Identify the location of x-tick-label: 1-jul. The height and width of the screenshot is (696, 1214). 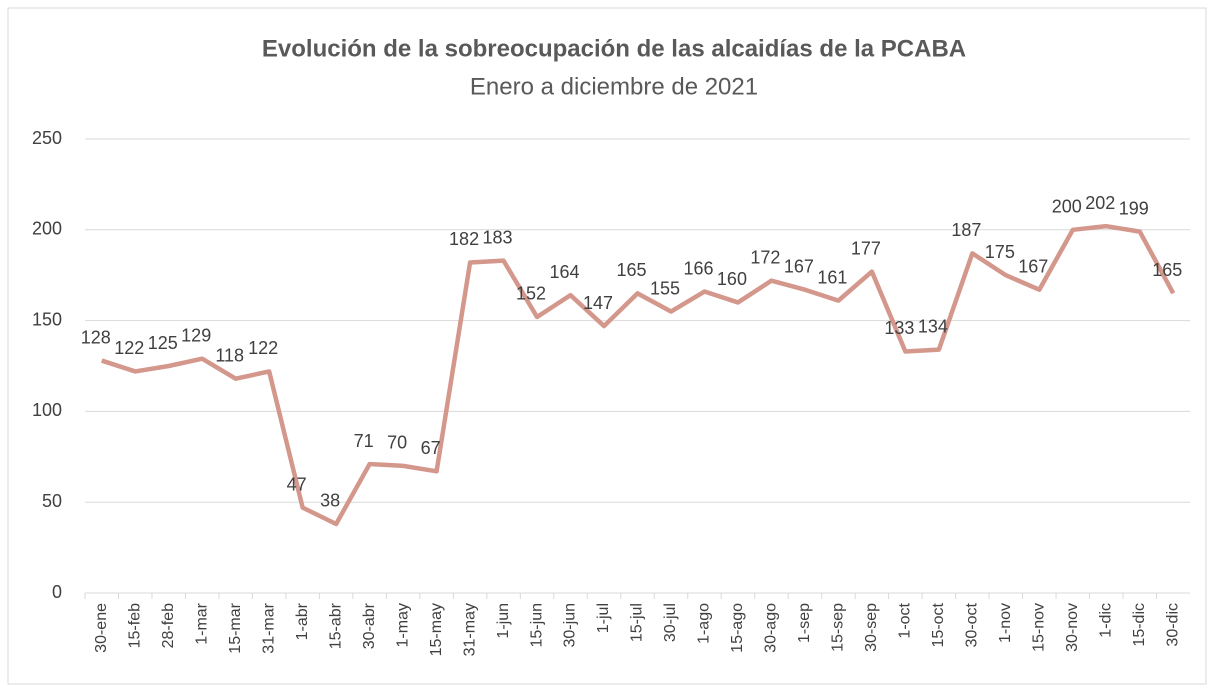
(603, 618).